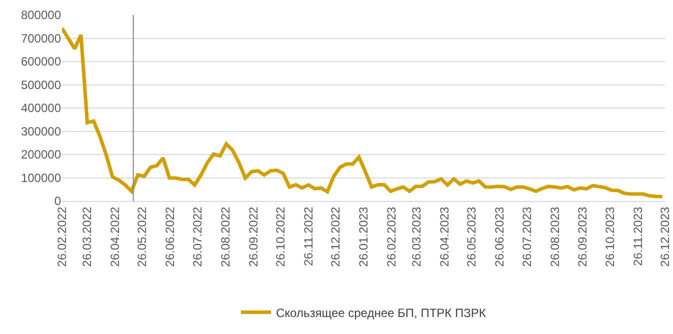 This screenshot has width=673, height=334. Describe the element at coordinates (41, 155) in the screenshot. I see `y-tick-label: 200000` at that location.